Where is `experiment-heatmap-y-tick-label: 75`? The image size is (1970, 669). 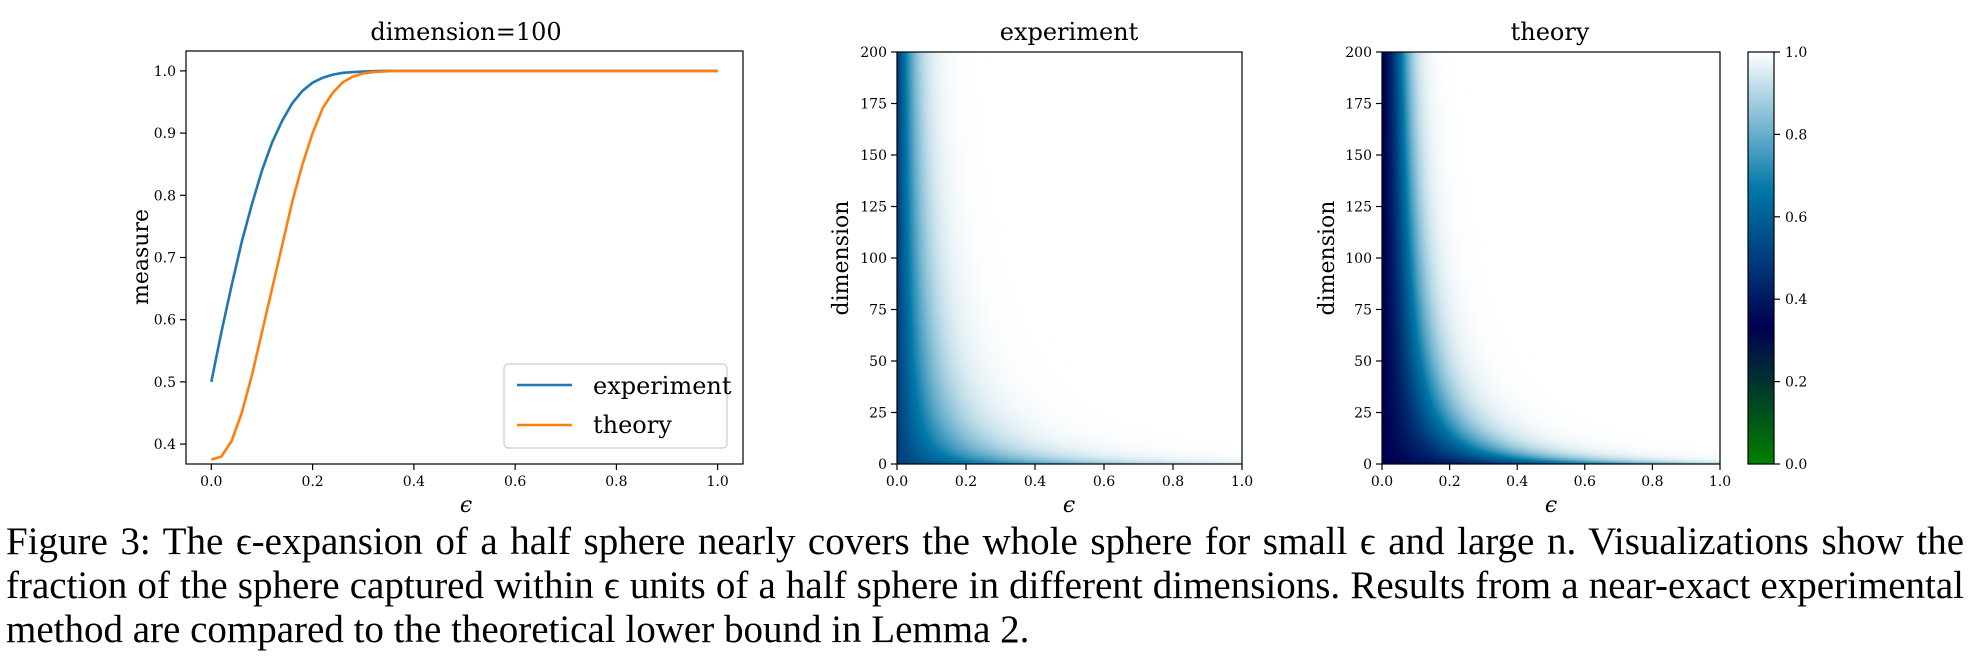 experiment-heatmap-y-tick-label: 75 is located at coordinates (878, 311).